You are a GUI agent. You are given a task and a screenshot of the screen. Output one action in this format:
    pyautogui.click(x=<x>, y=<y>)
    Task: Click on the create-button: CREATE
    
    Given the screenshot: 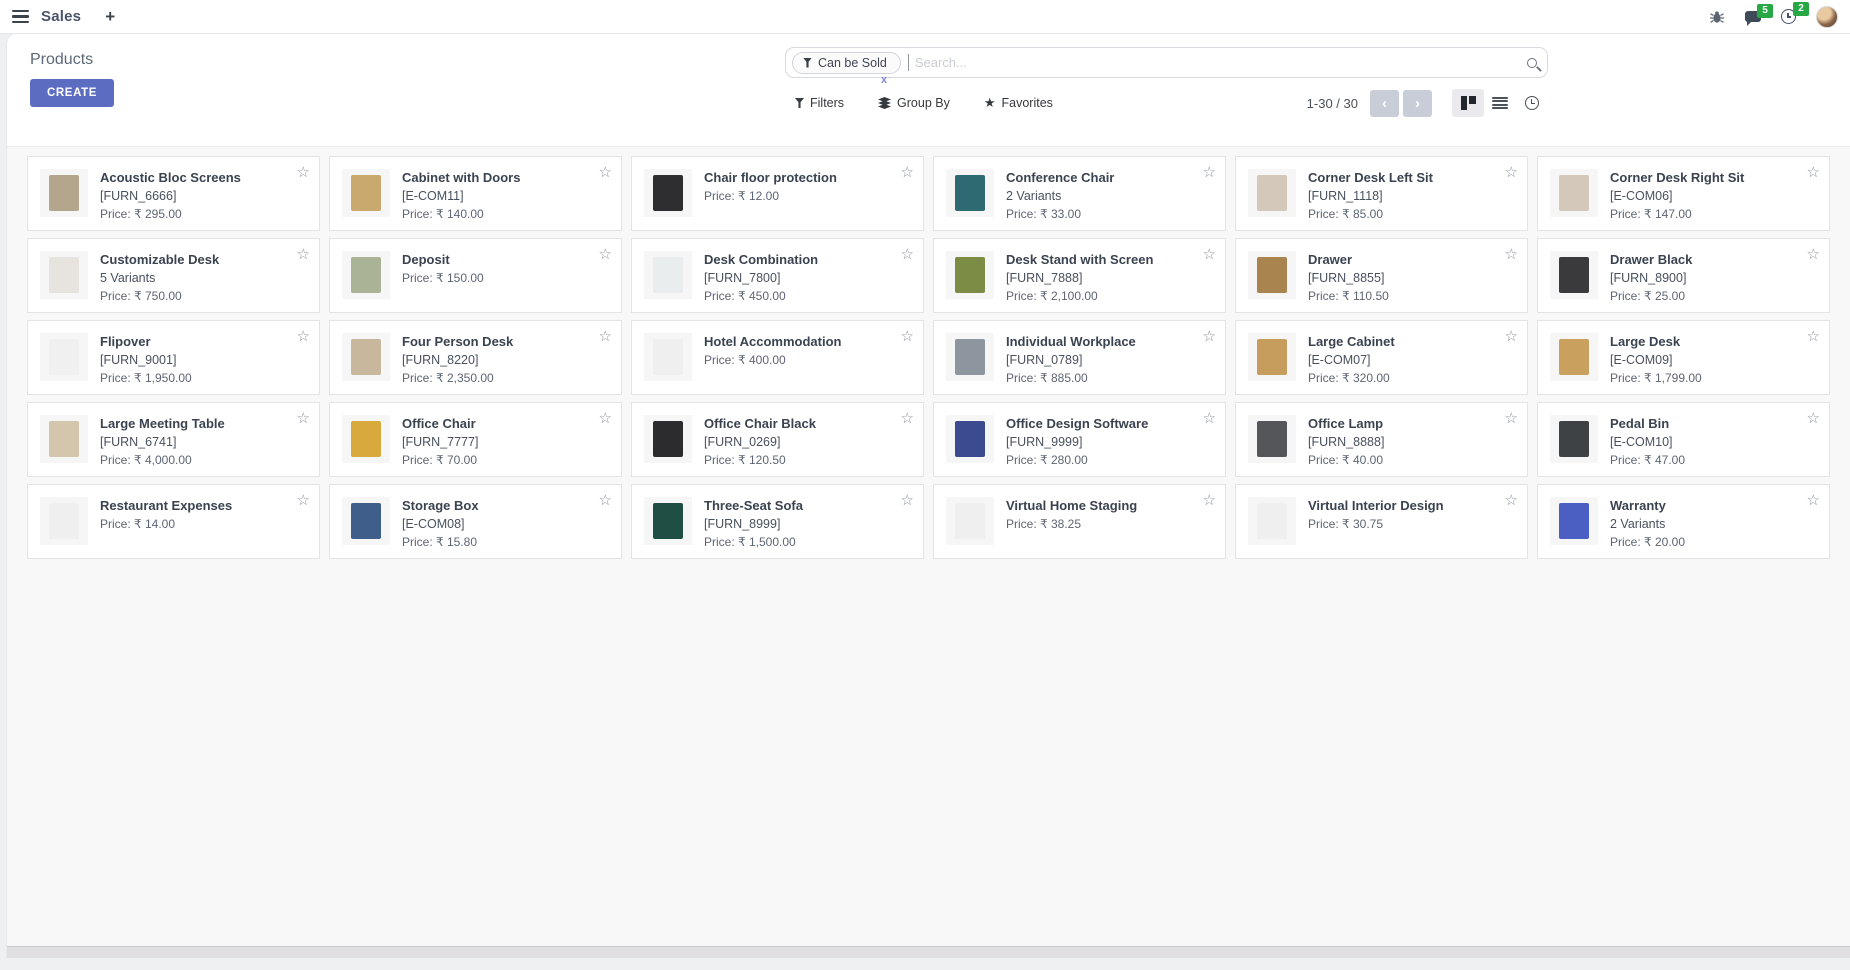 What is the action you would take?
    pyautogui.click(x=72, y=93)
    